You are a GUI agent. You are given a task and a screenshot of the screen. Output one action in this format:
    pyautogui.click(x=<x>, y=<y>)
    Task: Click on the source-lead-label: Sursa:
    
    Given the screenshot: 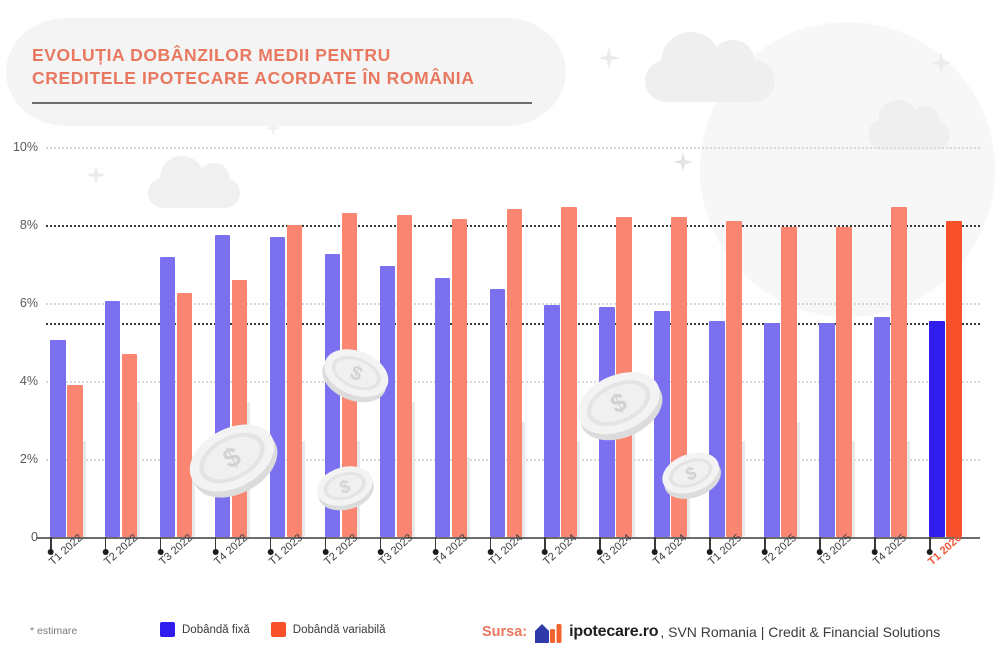 What is the action you would take?
    pyautogui.click(x=505, y=632)
    